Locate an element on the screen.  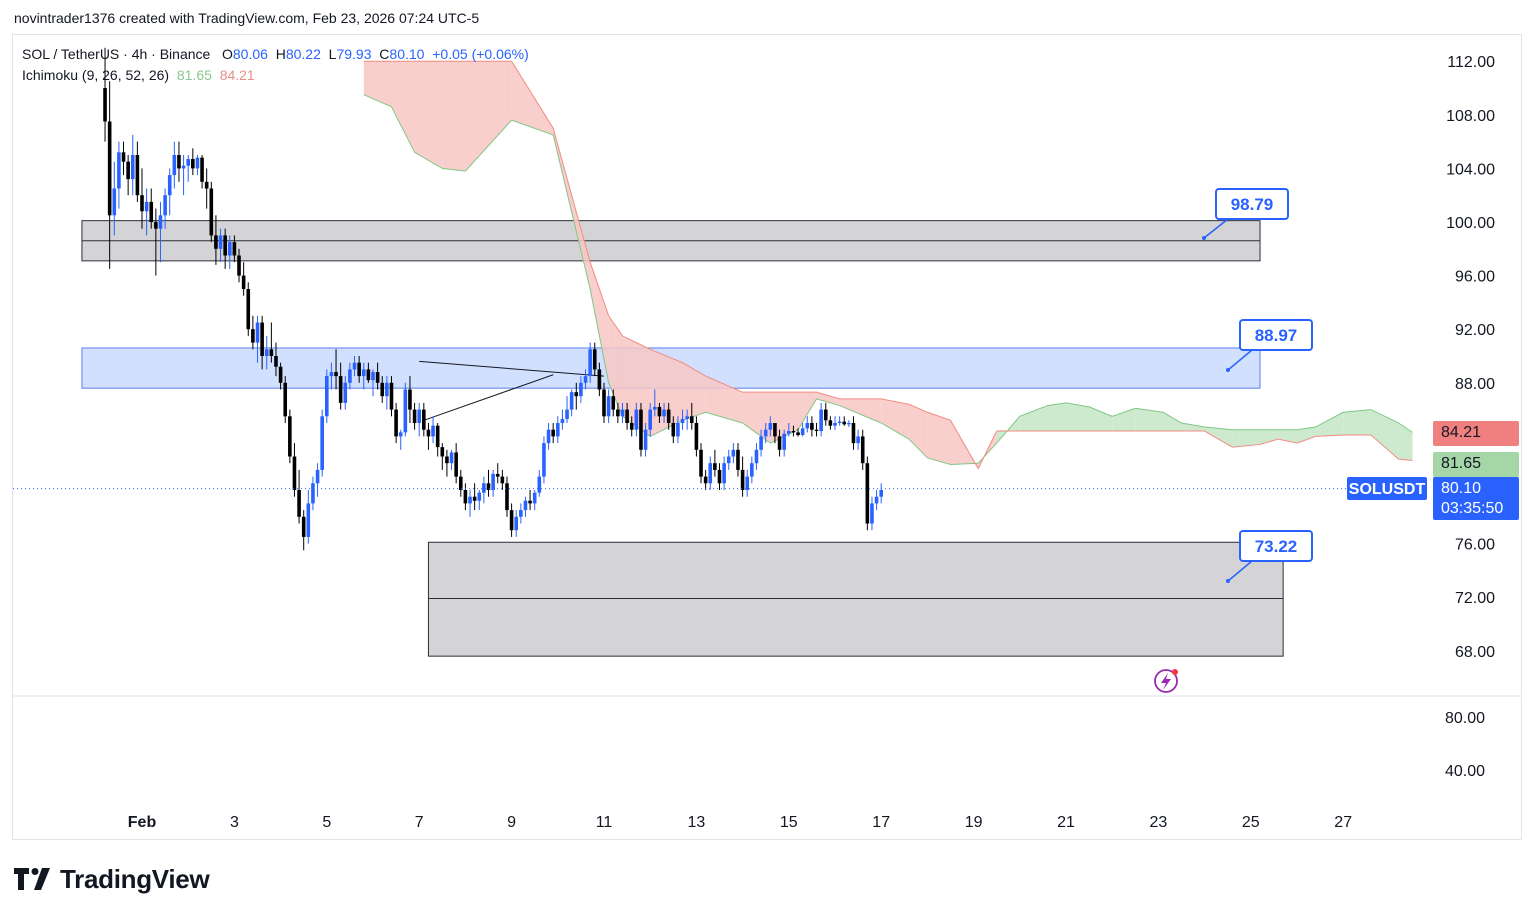
lightning-icon is located at coordinates (1166, 681).